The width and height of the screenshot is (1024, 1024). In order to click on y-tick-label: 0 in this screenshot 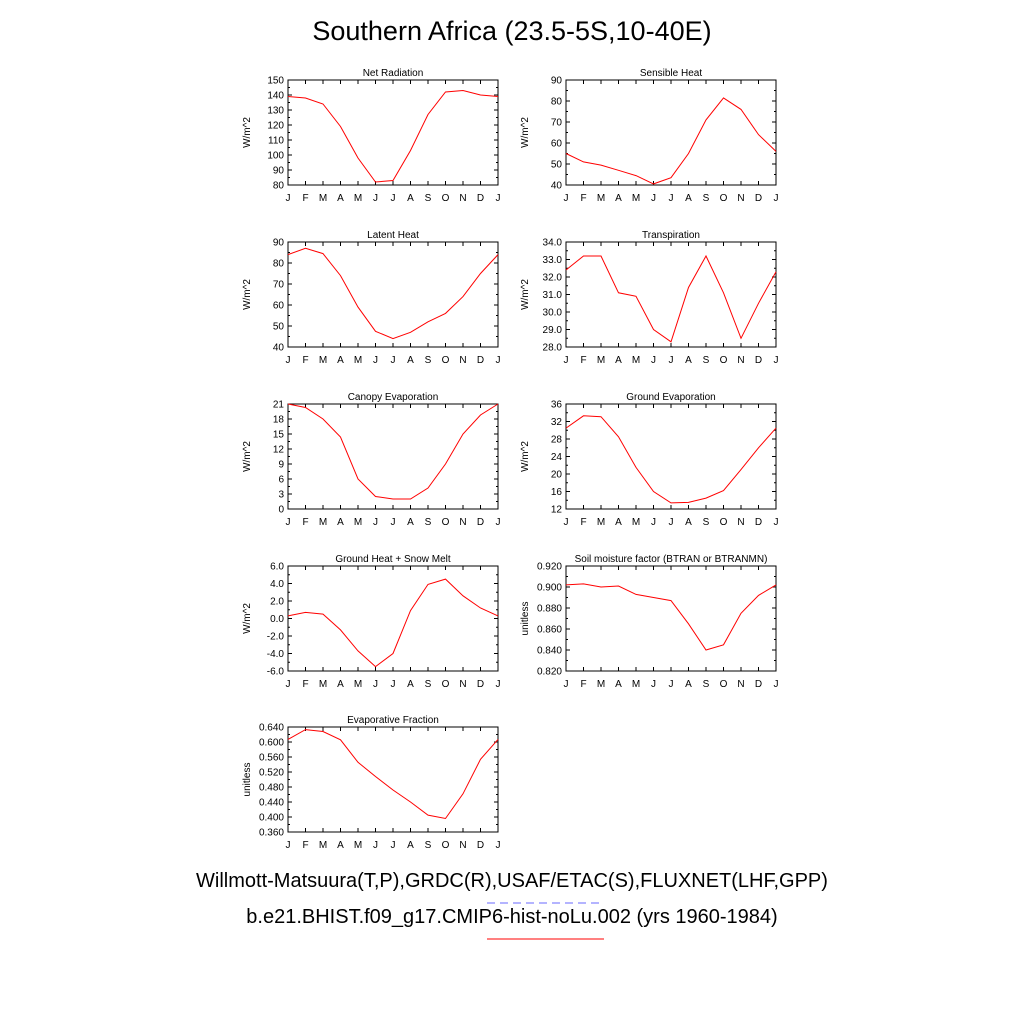, I will do `click(281, 510)`.